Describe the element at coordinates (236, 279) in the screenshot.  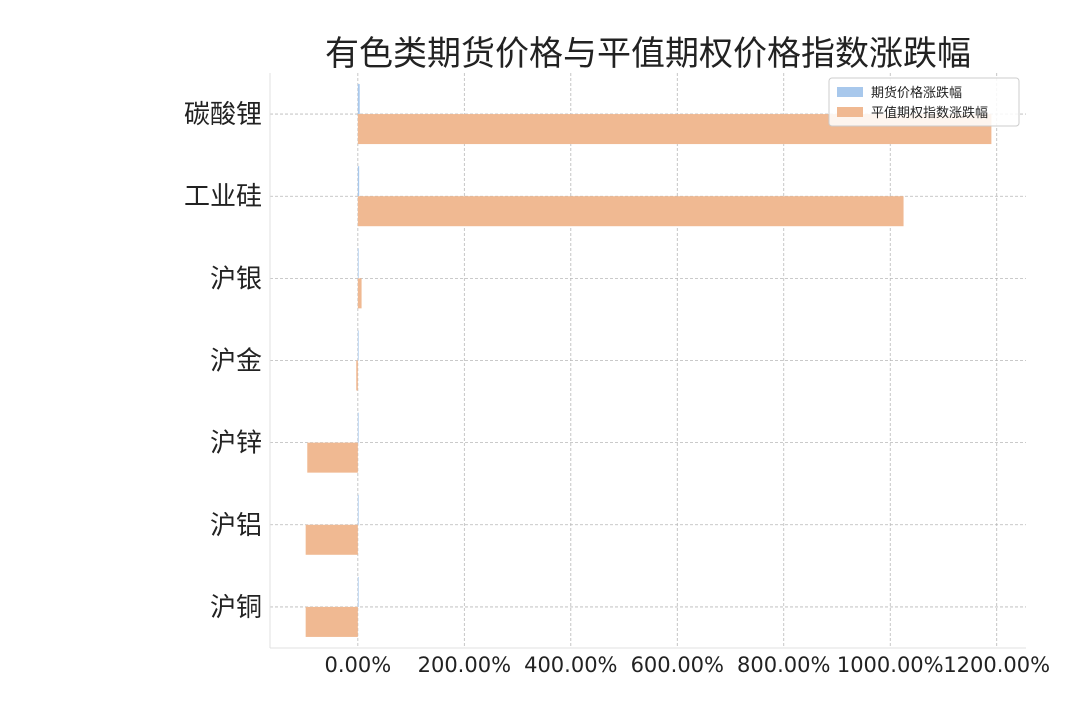
I see `y-tick-label: 沪银` at that location.